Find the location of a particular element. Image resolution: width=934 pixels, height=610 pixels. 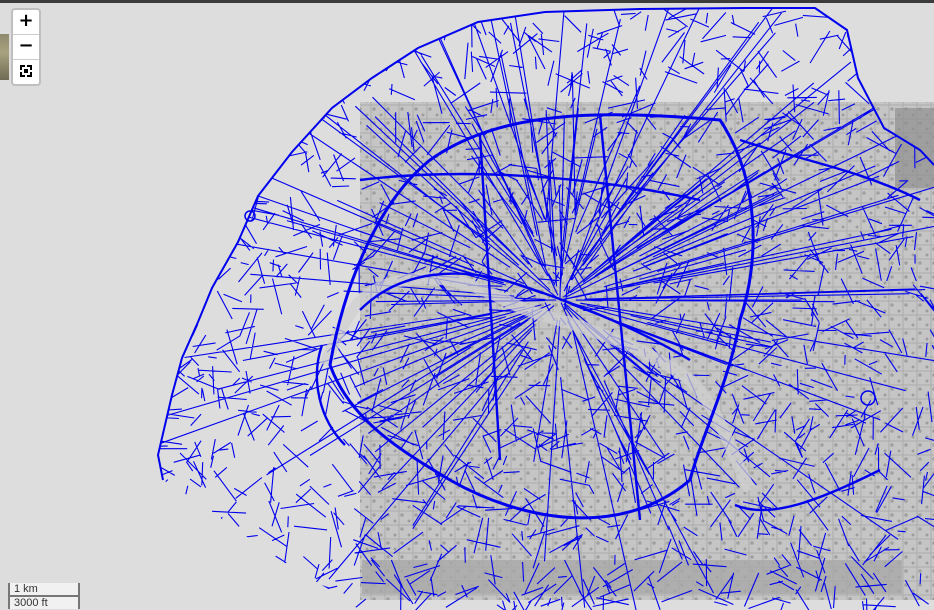

fullscreen-icon is located at coordinates (26, 71).